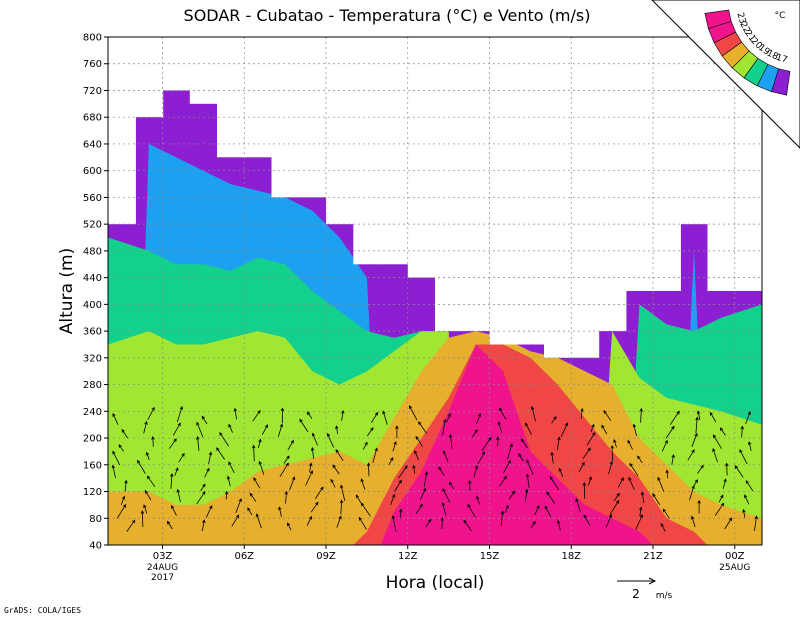  Describe the element at coordinates (734, 568) in the screenshot. I see `x-tick-sublabel: 25AUG` at that location.